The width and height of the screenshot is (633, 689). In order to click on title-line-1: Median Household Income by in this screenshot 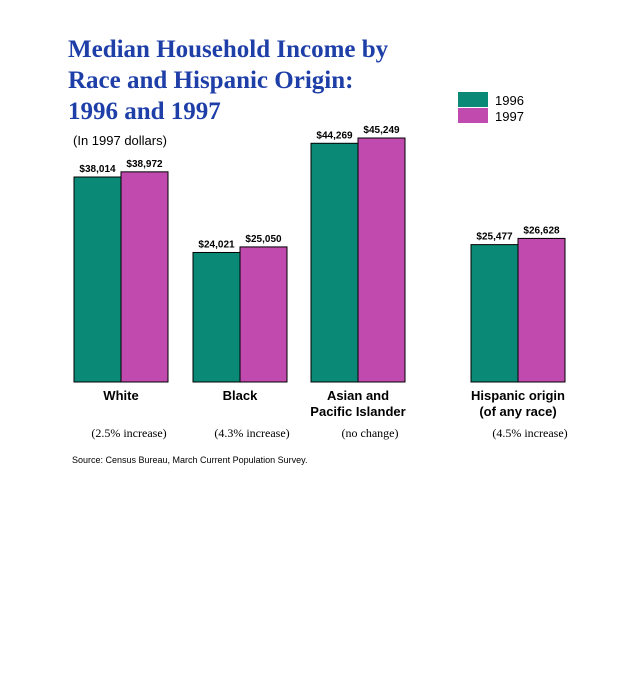, I will do `click(228, 49)`.